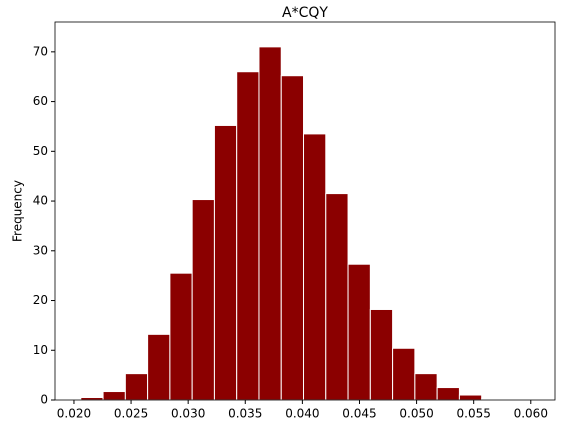 This screenshot has height=433, width=563. Describe the element at coordinates (531, 414) in the screenshot. I see `x-tick-label: 0.060` at that location.